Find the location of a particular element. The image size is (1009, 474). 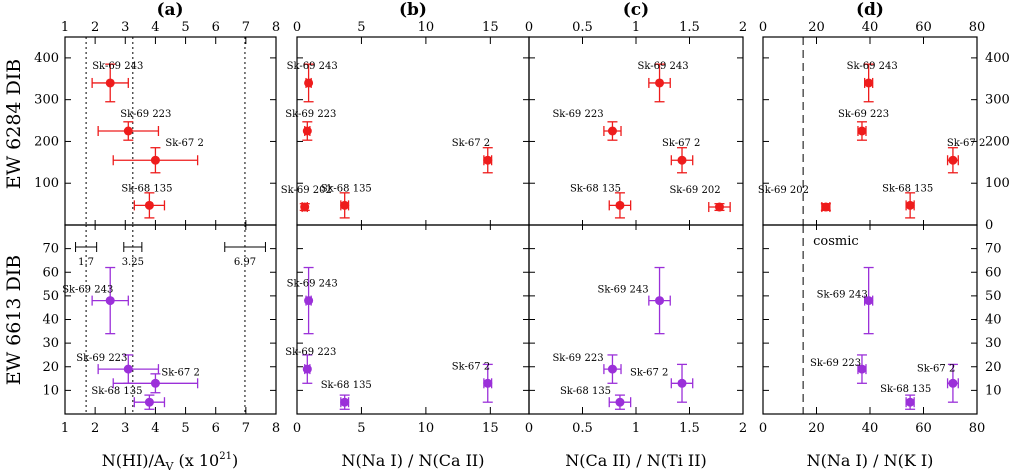

y-tick-label: 200 is located at coordinates (997, 141).